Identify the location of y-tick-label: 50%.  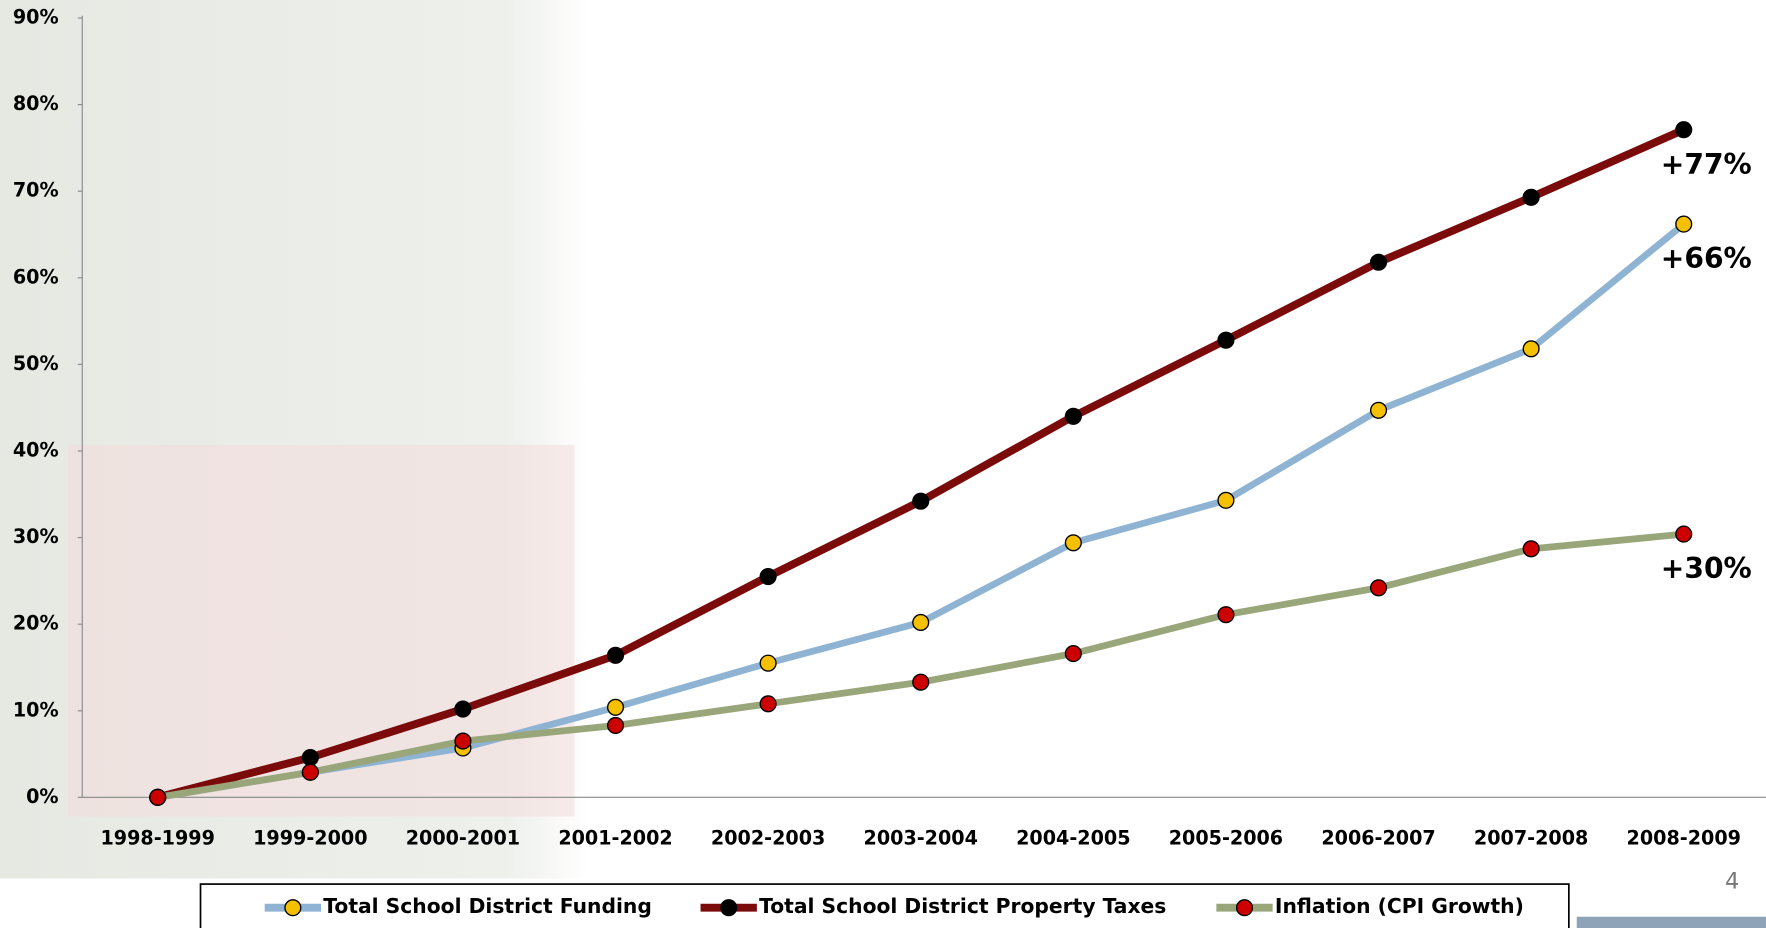
(36, 363).